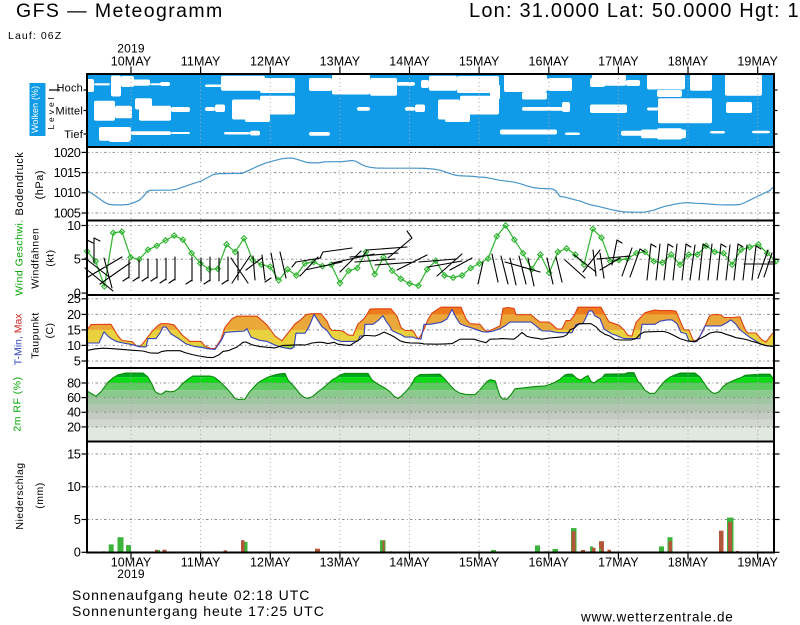  Describe the element at coordinates (120, 11) in the screenshot. I see `svg-text: GFS — Meteogramm` at that location.